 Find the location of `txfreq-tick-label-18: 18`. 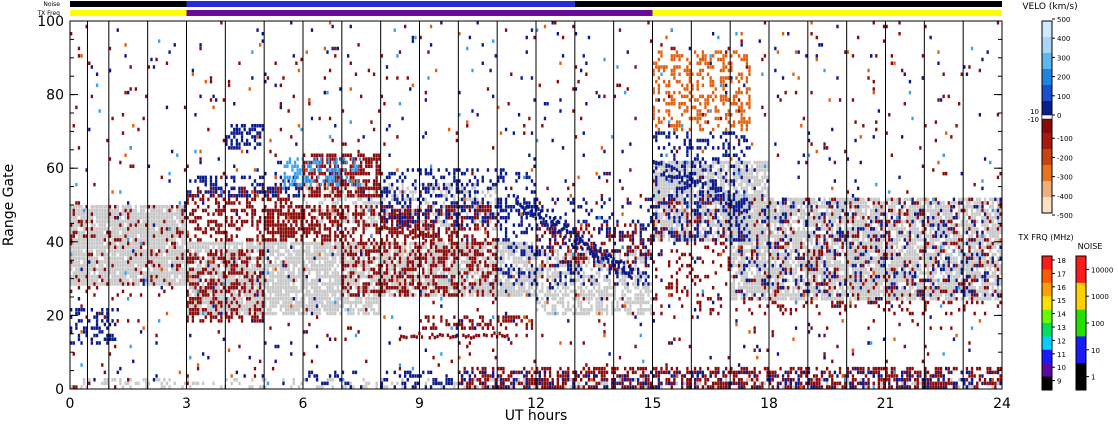

txfreq-tick-label-18: 18 is located at coordinates (1061, 261).